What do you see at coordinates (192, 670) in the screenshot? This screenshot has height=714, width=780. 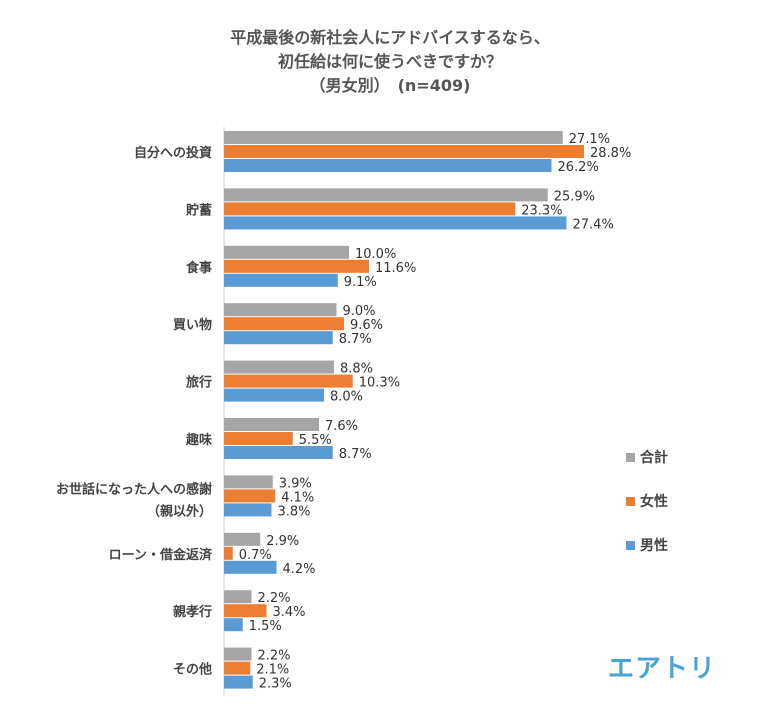 I see `category-label: その他` at bounding box center [192, 670].